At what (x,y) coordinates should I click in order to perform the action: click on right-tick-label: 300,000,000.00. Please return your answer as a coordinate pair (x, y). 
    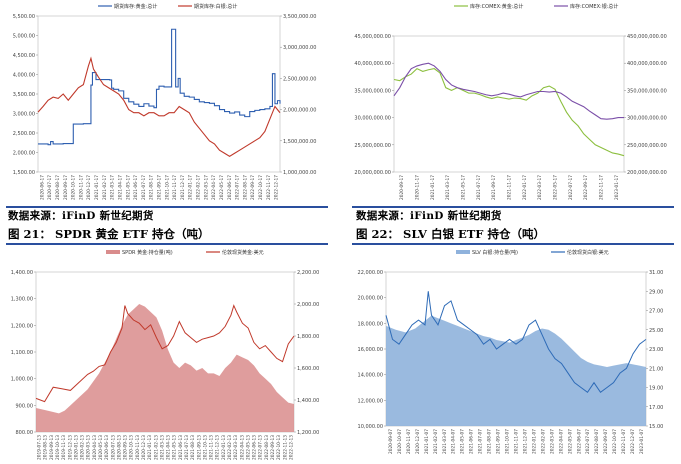
    Looking at the image, I should click on (647, 119).